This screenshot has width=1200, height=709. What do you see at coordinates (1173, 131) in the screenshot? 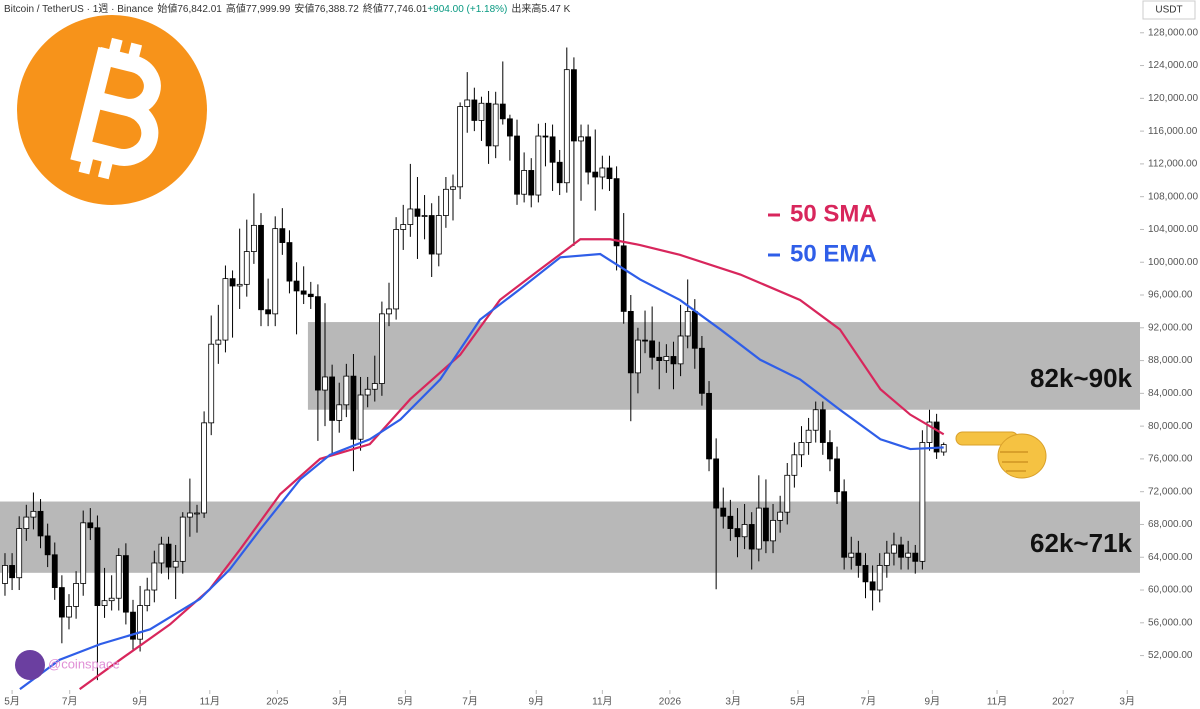
I see `y-tick-label: 116,000.00` at bounding box center [1173, 131].